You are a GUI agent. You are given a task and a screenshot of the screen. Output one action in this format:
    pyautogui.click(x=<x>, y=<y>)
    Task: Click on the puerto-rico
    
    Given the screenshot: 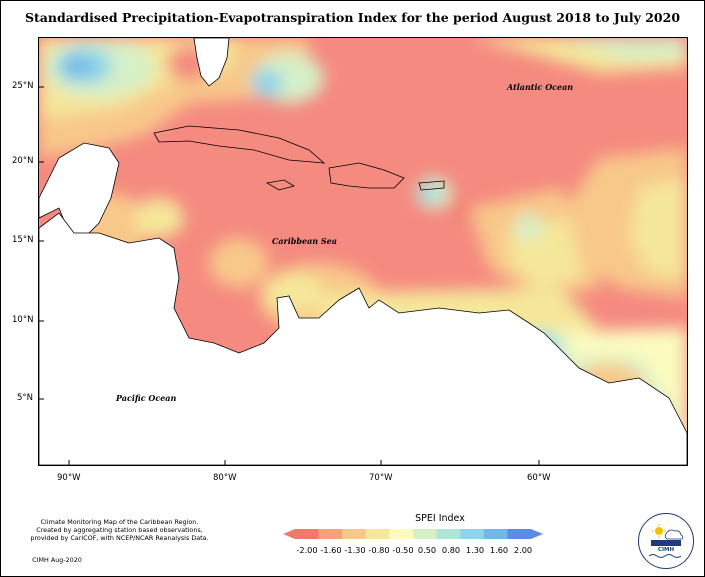 What is the action you would take?
    pyautogui.click(x=431, y=185)
    